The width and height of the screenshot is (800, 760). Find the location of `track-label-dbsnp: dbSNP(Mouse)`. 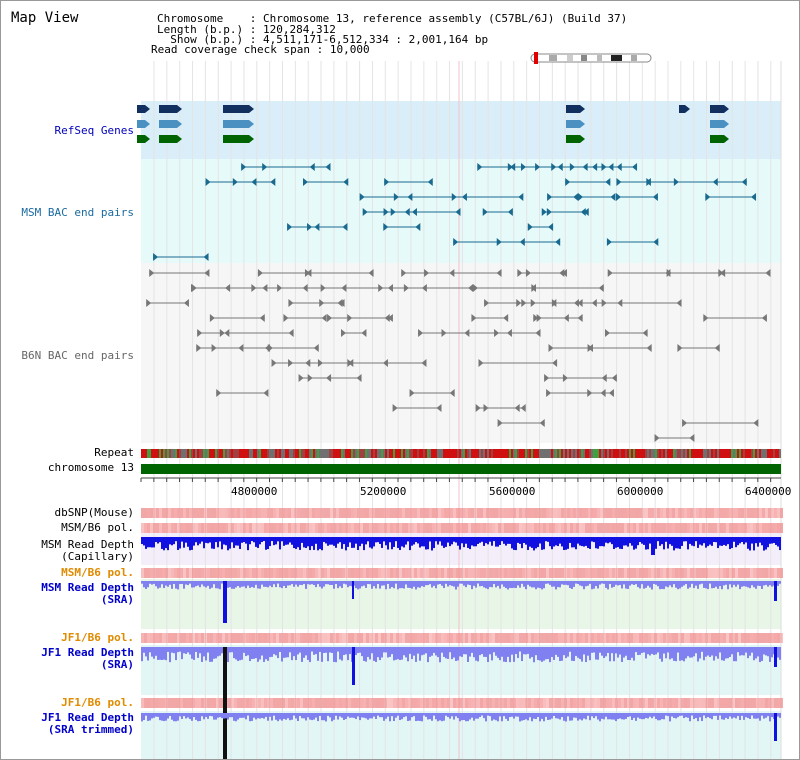

track-label-dbsnp: dbSNP(Mouse) is located at coordinates (94, 512).